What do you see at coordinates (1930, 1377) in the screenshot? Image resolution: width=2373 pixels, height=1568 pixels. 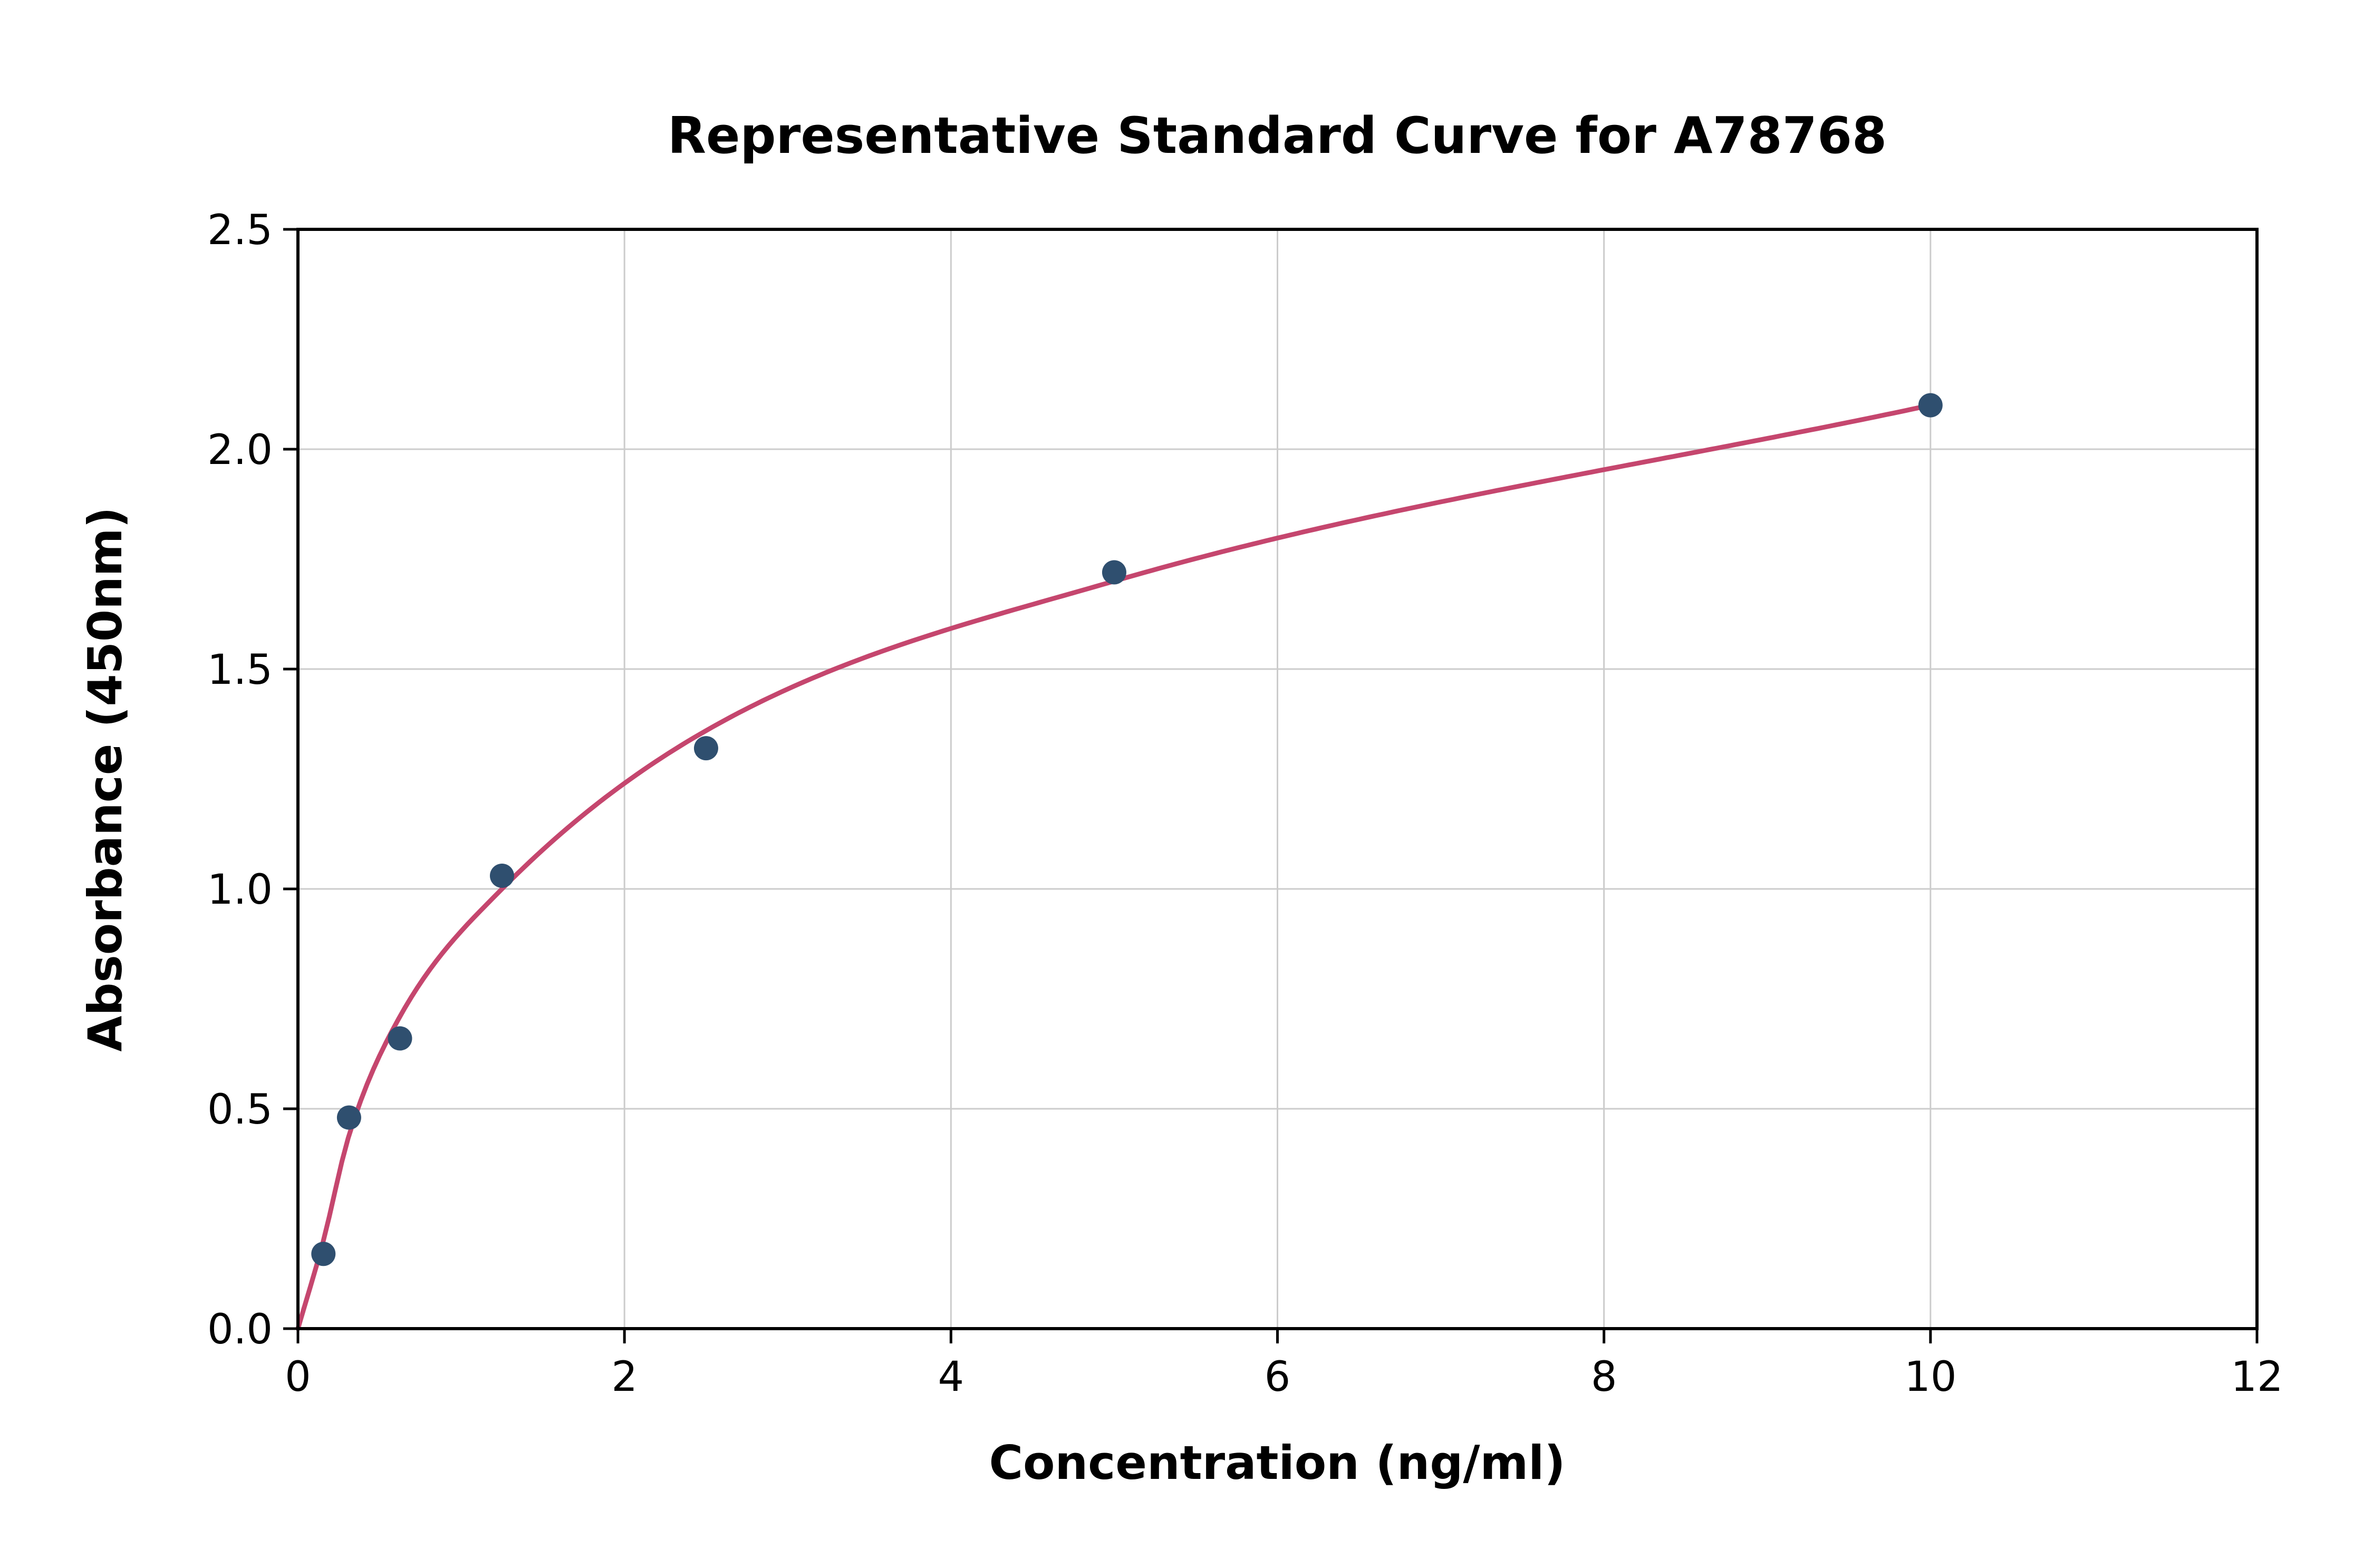 I see `x-tick-label: 10` at bounding box center [1930, 1377].